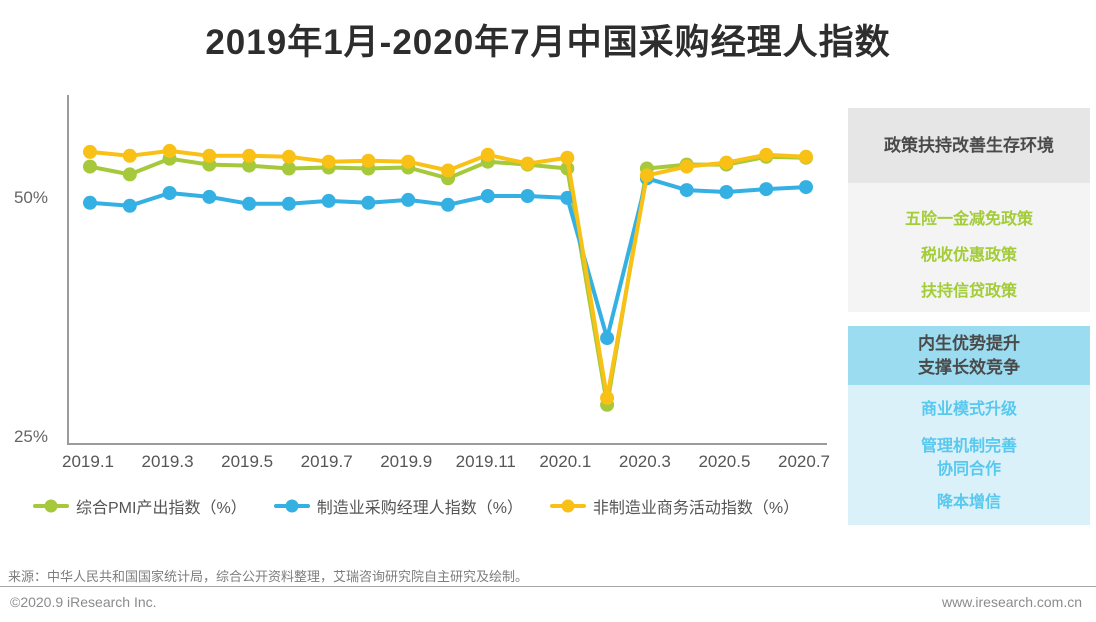 The width and height of the screenshot is (1096, 622). Describe the element at coordinates (1011, 602) in the screenshot. I see `website-text: www.iresearch.com.cn` at that location.